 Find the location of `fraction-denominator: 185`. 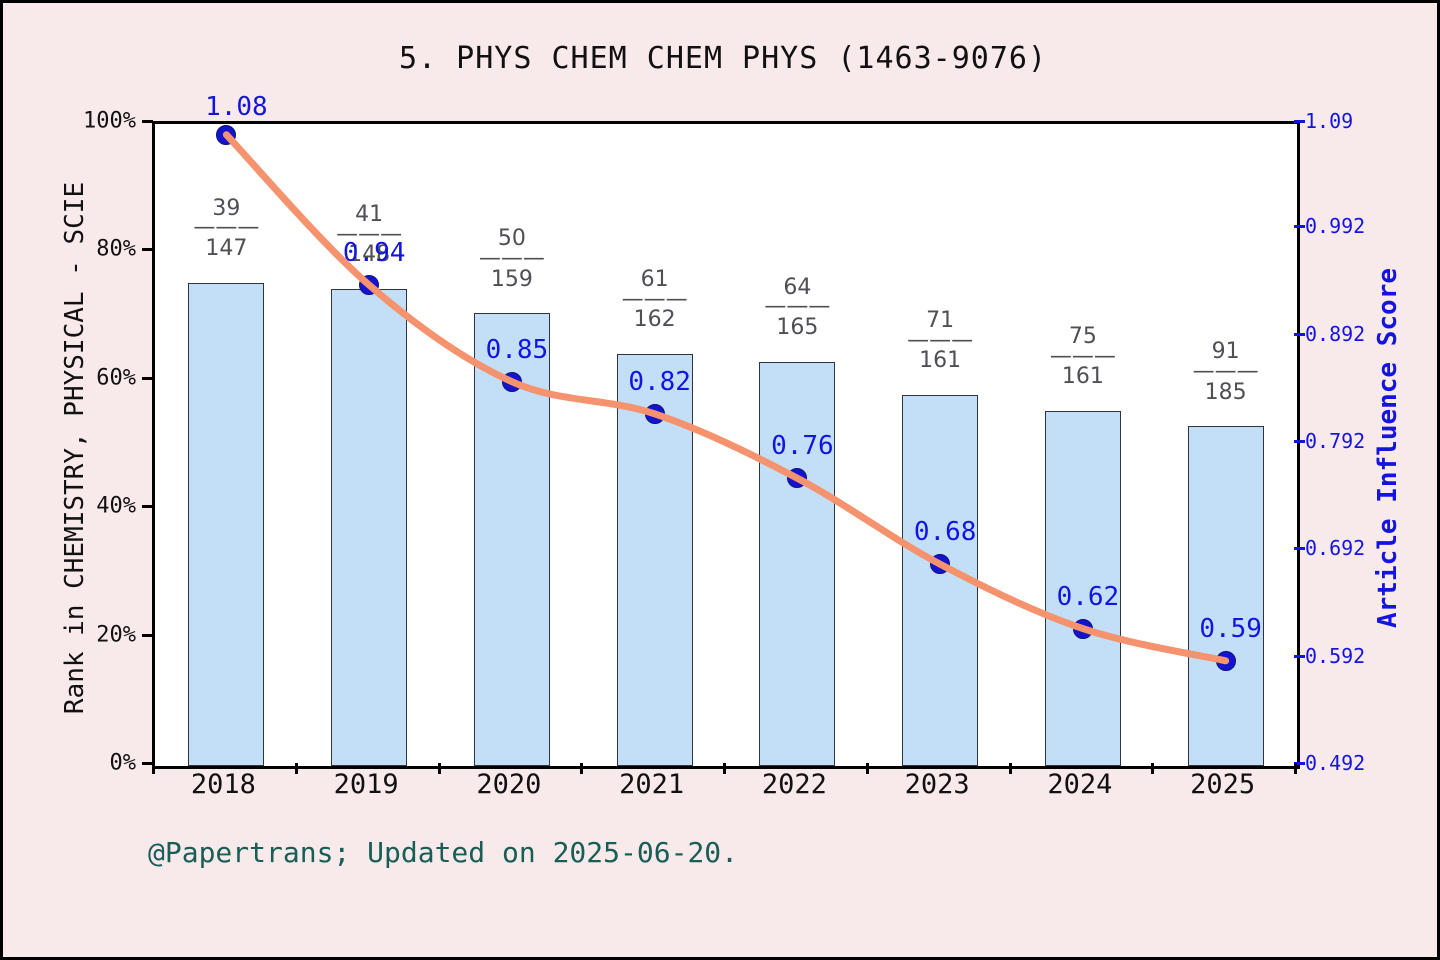

fraction-denominator: 185 is located at coordinates (1225, 392).